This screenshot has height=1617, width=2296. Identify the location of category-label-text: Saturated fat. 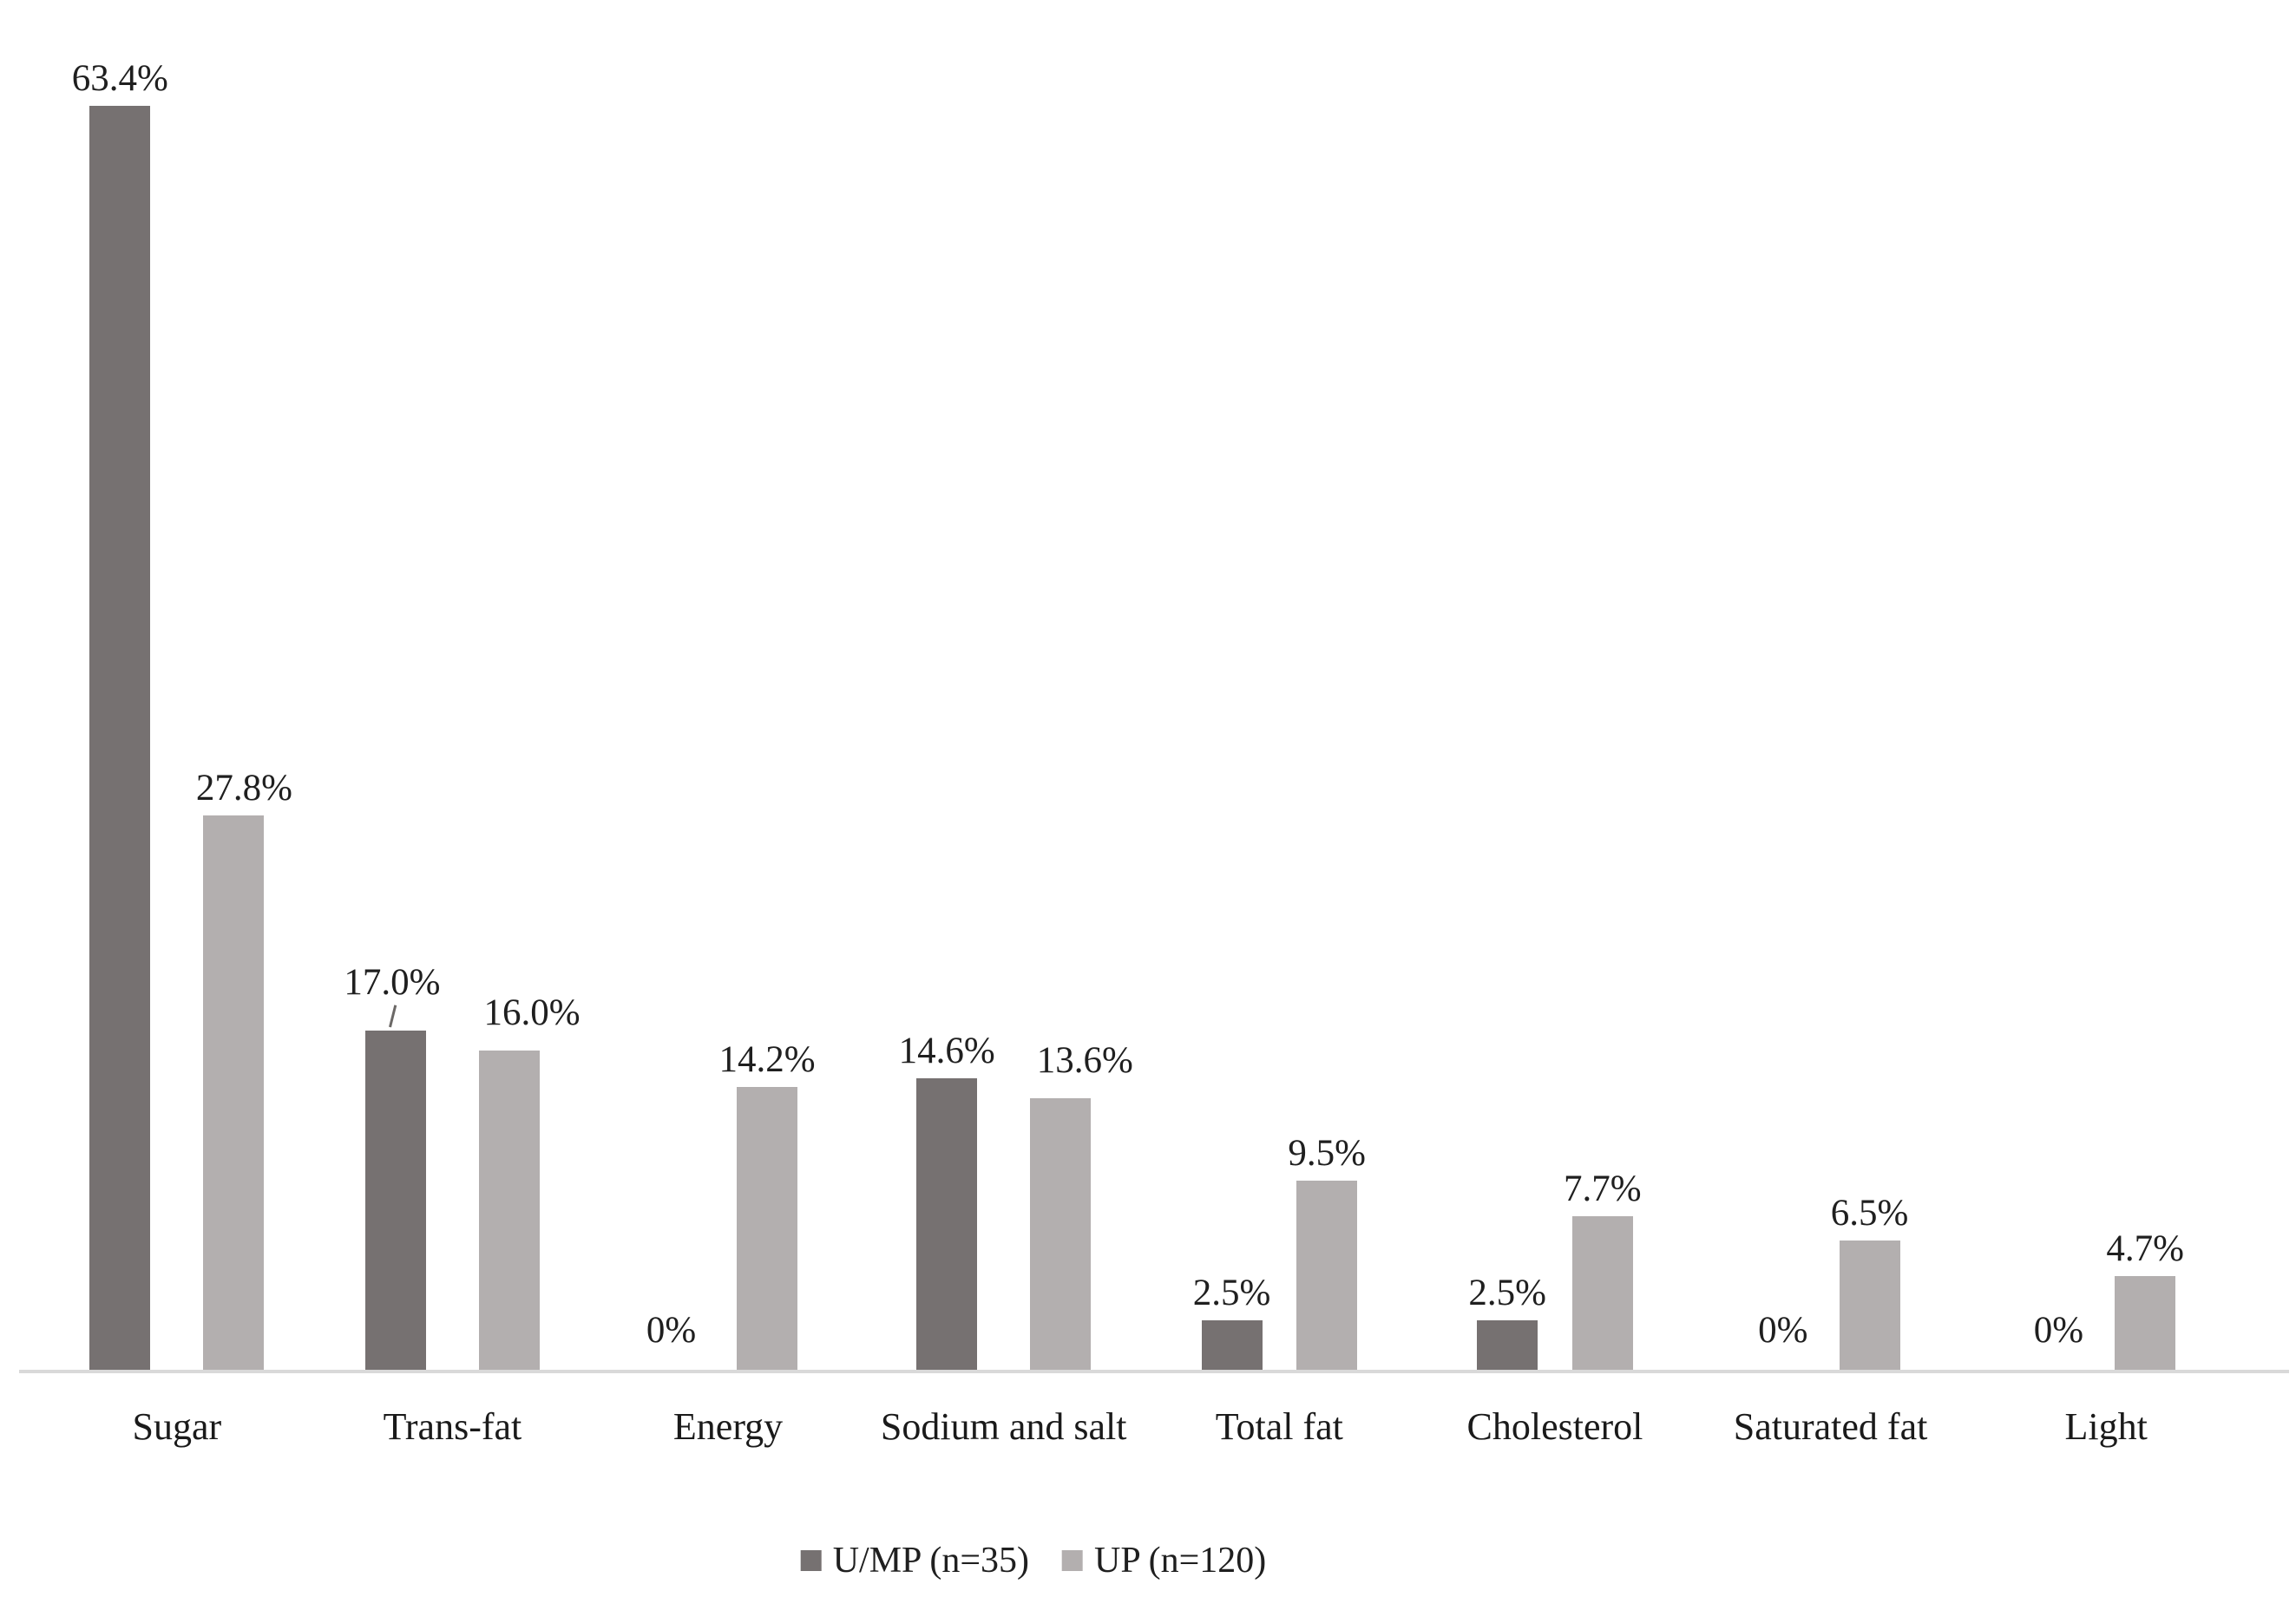
(1830, 1426).